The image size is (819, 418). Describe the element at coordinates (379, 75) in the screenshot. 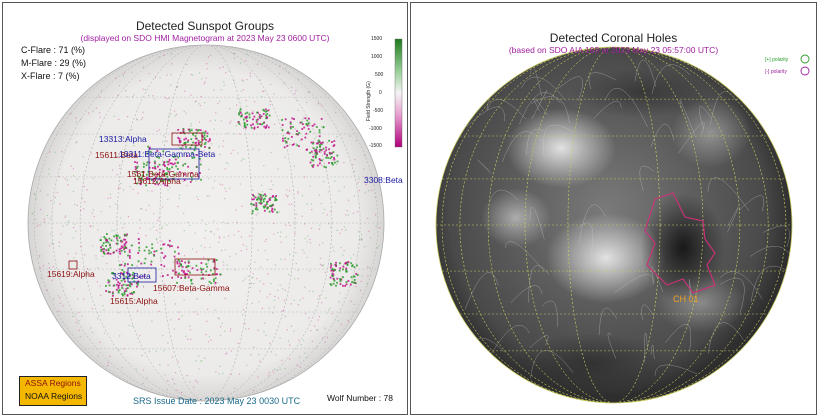

I see `colorbar-tick: 500` at that location.